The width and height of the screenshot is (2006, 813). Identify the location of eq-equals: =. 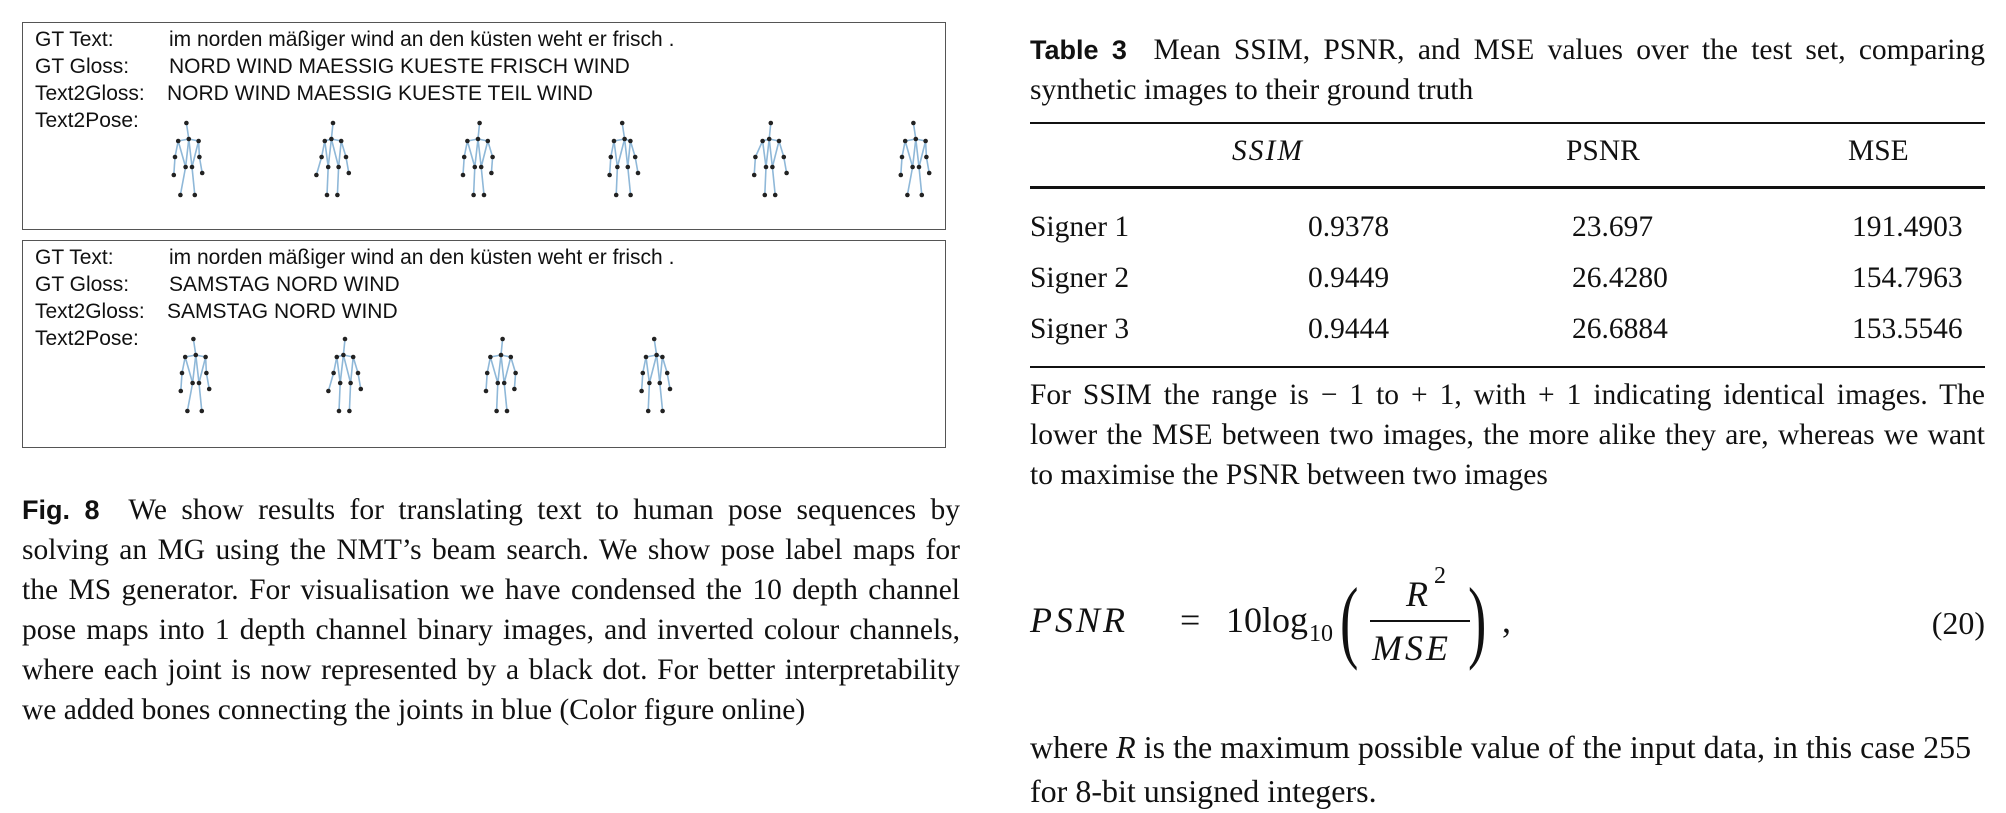
(1190, 620).